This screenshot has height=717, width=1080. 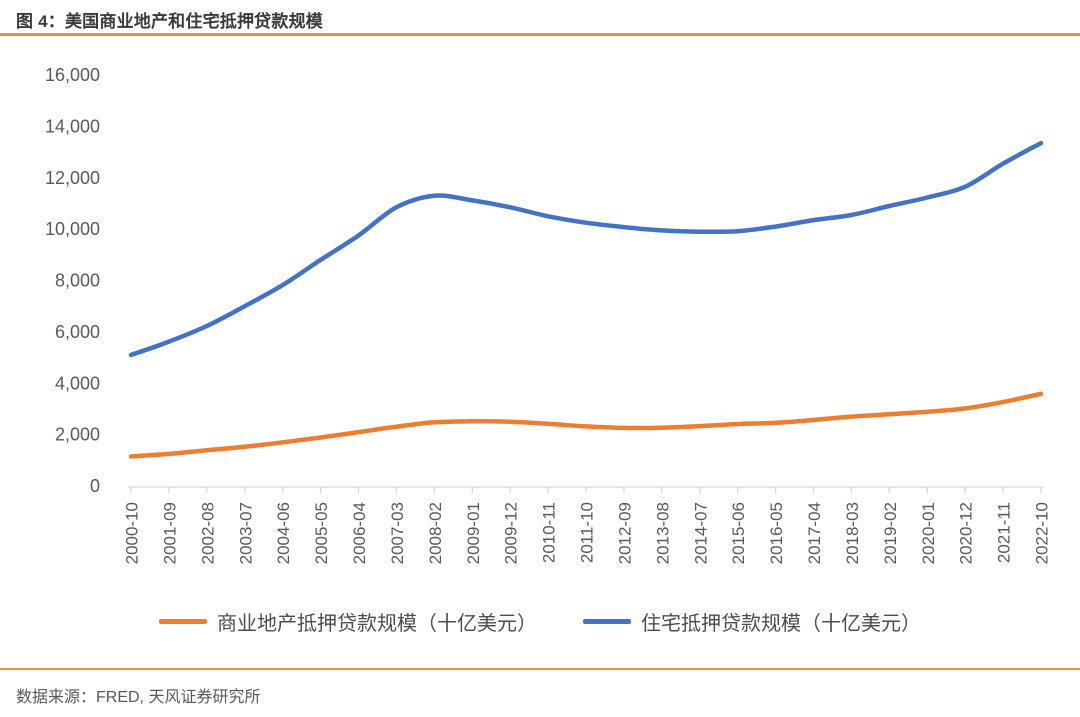 What do you see at coordinates (511, 533) in the screenshot?
I see `x-axis-tick-label: 2009-12` at bounding box center [511, 533].